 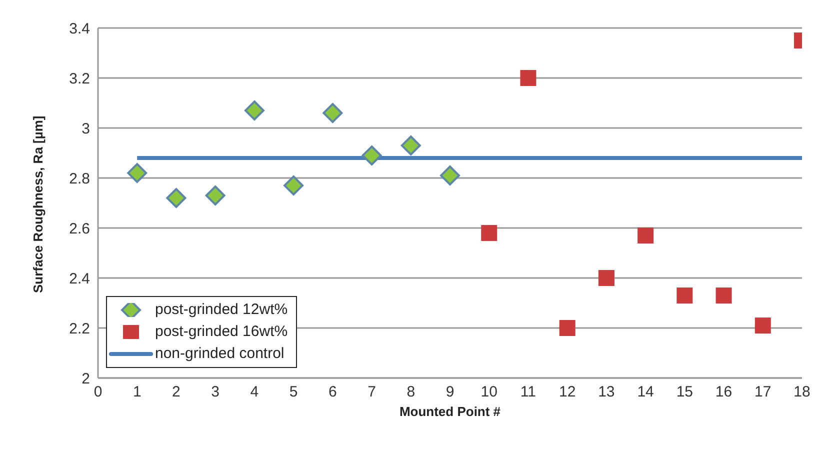 I want to click on x-tick-label: 8, so click(x=411, y=392).